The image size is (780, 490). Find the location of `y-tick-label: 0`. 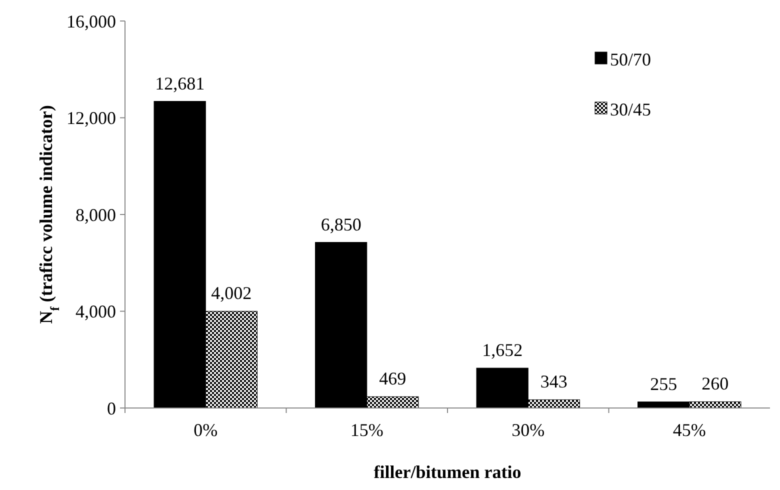

y-tick-label: 0 is located at coordinates (111, 408).